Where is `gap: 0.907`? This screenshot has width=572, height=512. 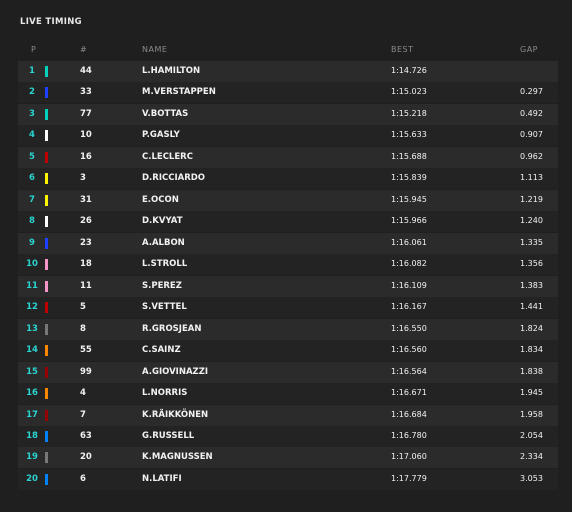
gap: 0.907 is located at coordinates (531, 135).